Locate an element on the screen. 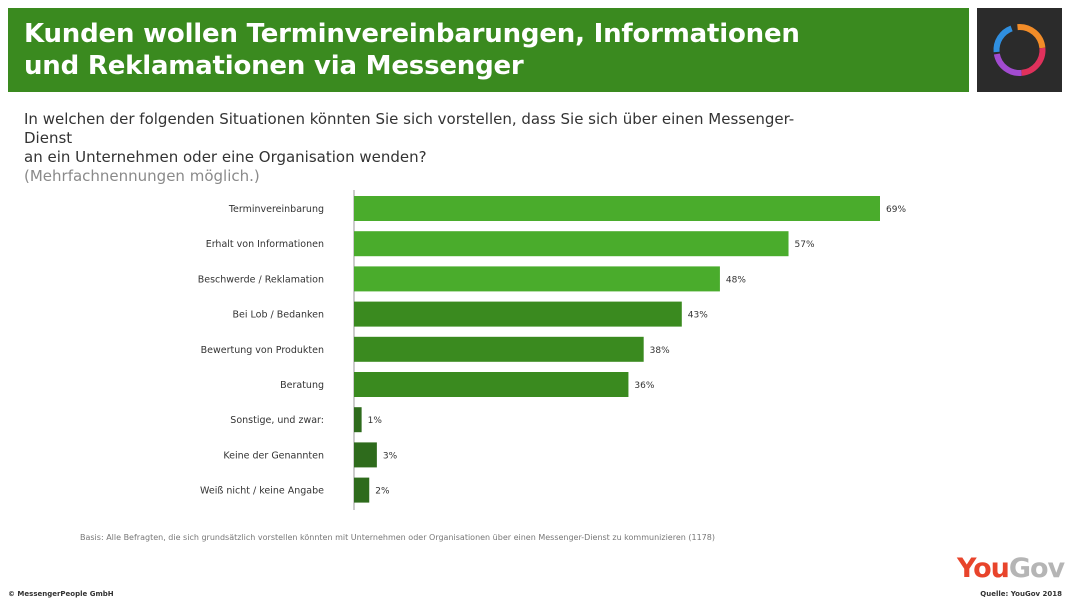 The height and width of the screenshot is (602, 1070). question-hint: (Mehrfachnennungen möglich.) is located at coordinates (142, 176).